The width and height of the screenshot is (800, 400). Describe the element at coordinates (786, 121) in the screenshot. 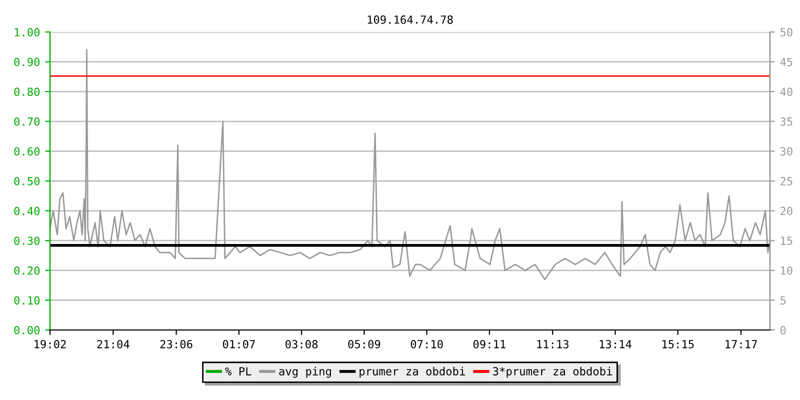

I see `y2-tick-label: 35` at that location.